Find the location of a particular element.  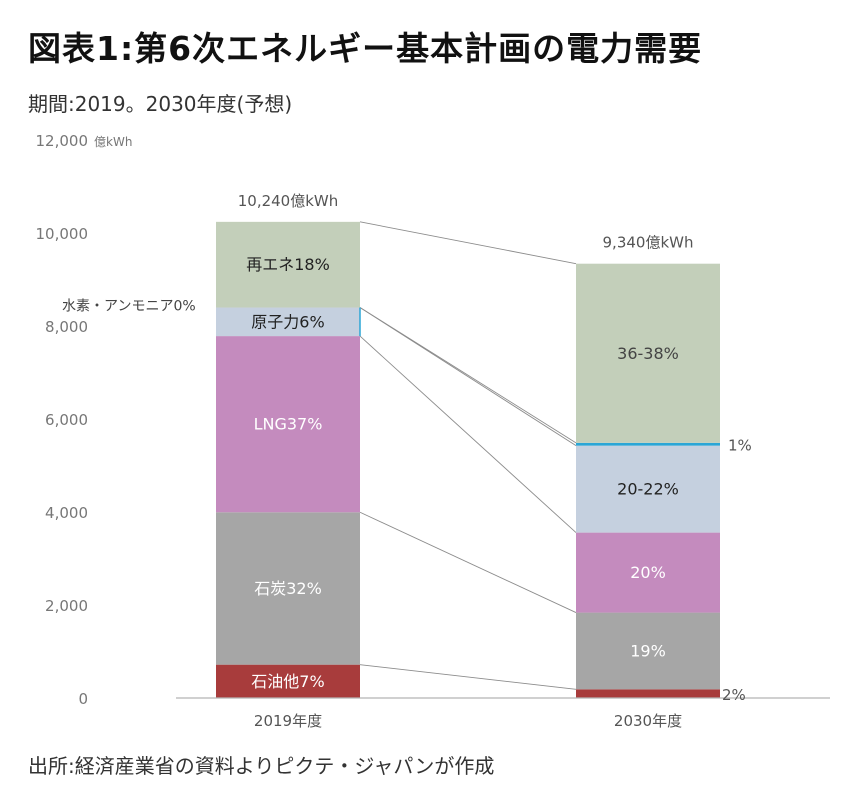

source-note: 出所:経済産業省の資料よりピクテ・ジャパンが作成 is located at coordinates (261, 766).